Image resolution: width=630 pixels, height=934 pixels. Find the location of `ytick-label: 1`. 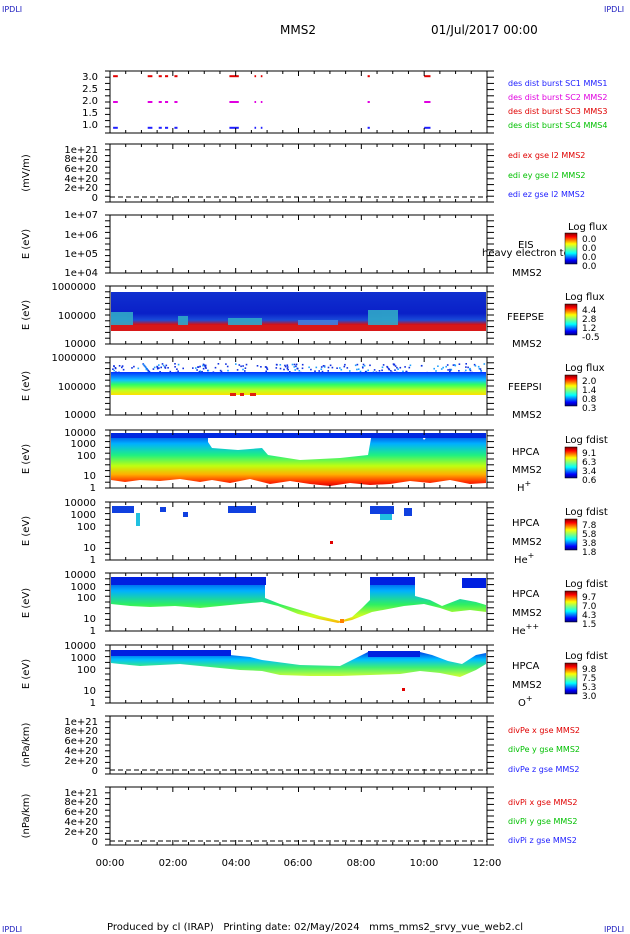

ytick-label: 1 is located at coordinates (93, 703).